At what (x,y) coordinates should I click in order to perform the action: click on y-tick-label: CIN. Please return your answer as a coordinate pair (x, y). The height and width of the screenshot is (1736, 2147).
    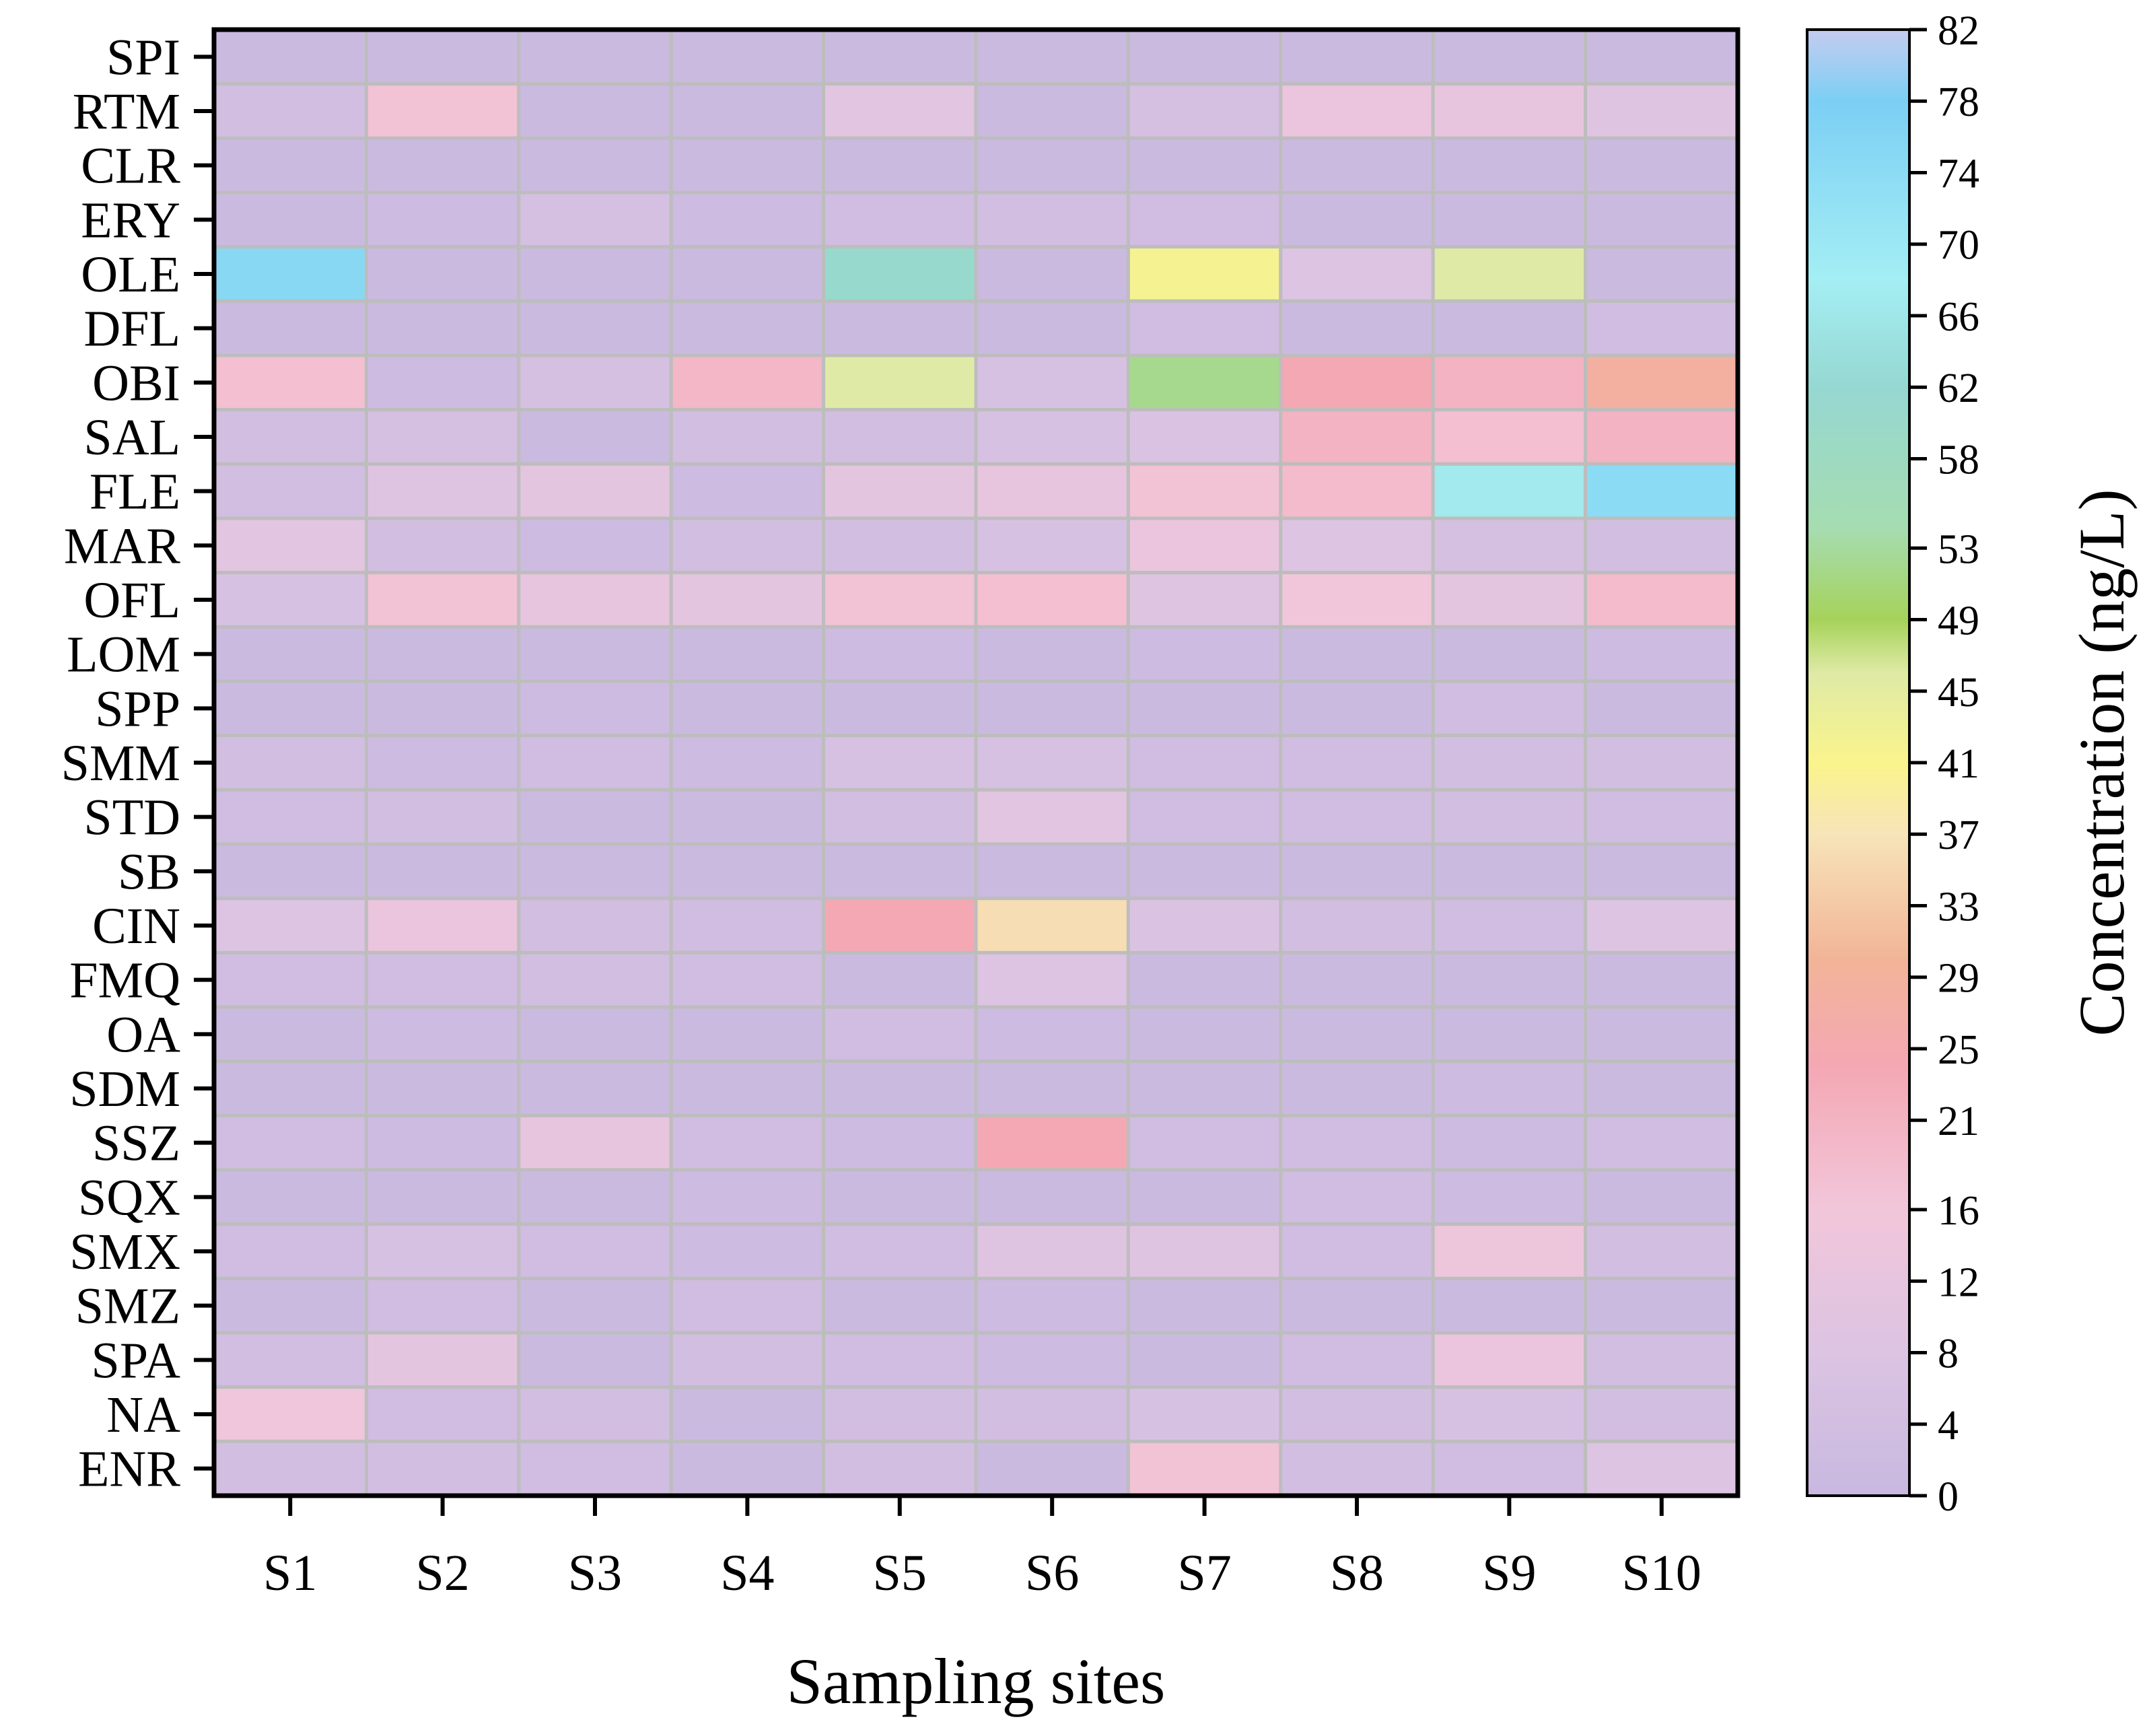
    Looking at the image, I should click on (136, 926).